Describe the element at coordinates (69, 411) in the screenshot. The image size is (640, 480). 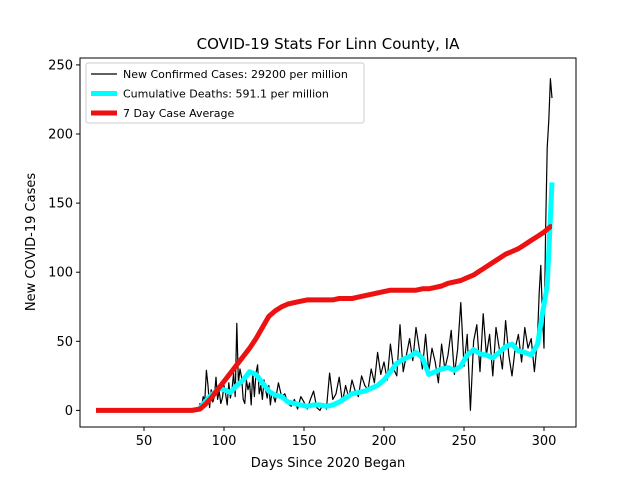
I see `y-tick-label: 0` at that location.